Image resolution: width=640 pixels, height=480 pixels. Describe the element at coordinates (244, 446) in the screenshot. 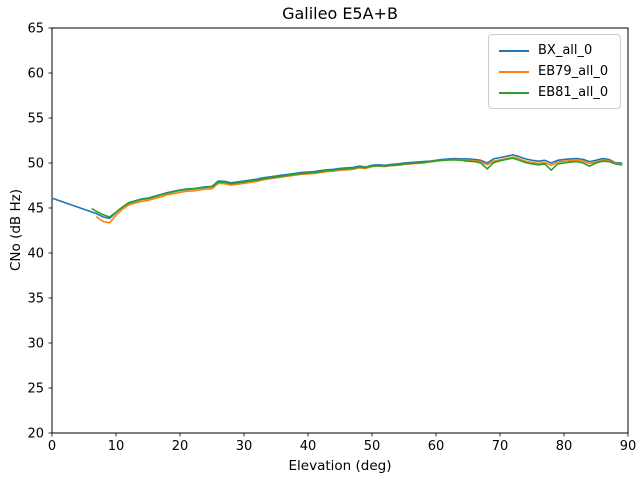

I see `x-tick-label: 30` at that location.